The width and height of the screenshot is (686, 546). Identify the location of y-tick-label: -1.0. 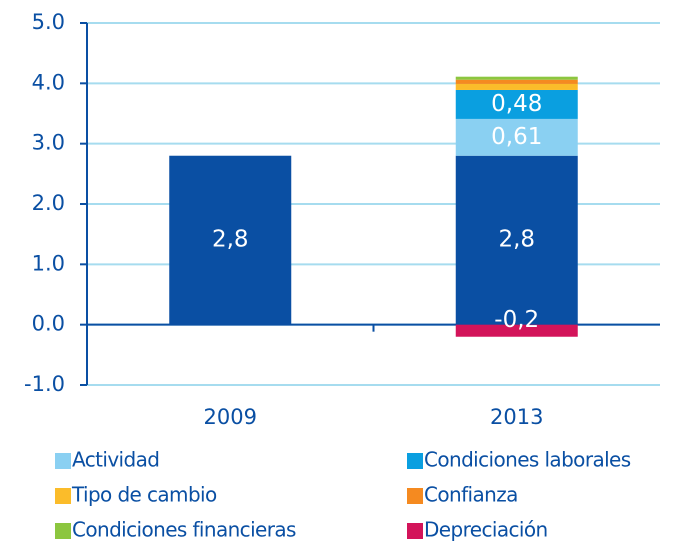
(44, 384).